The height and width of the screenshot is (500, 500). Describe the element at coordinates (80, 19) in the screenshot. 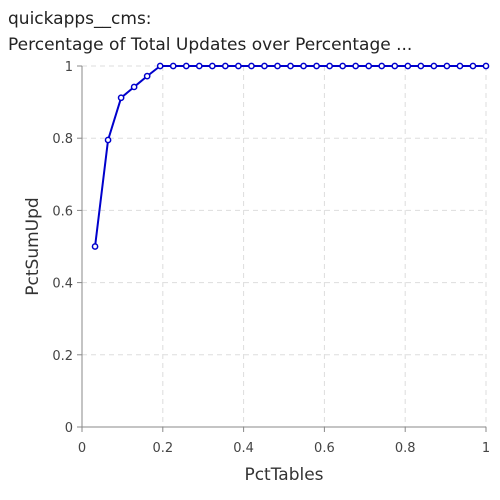

I see `chart-title-line-1: quickapps__cms:` at that location.